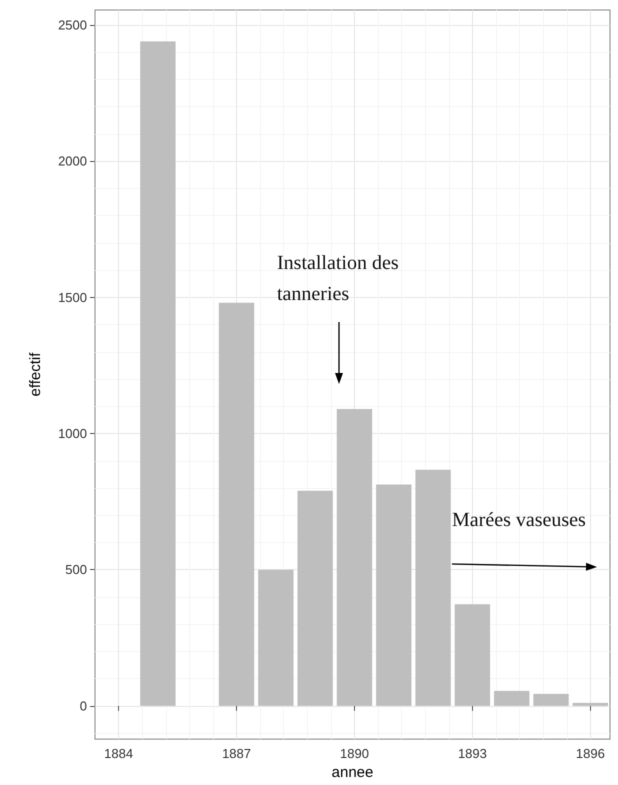  I want to click on x-tick-label: 1896, so click(590, 754).